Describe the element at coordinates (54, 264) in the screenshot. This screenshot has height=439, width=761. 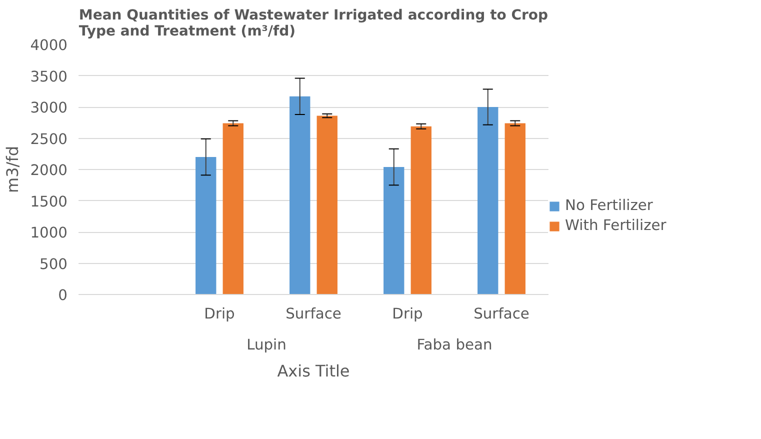
I see `y-tick-label: 500` at that location.